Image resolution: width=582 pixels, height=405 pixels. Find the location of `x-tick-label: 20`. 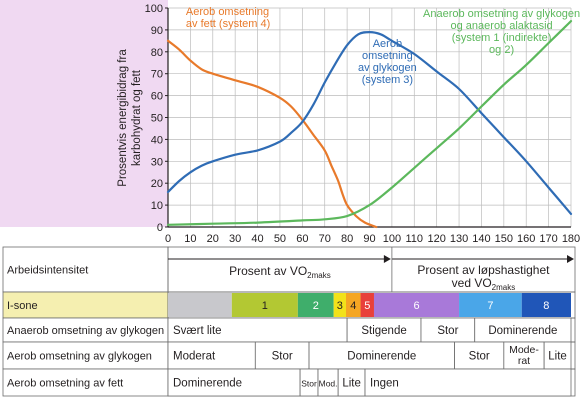

x-tick-label: 20 is located at coordinates (213, 239).